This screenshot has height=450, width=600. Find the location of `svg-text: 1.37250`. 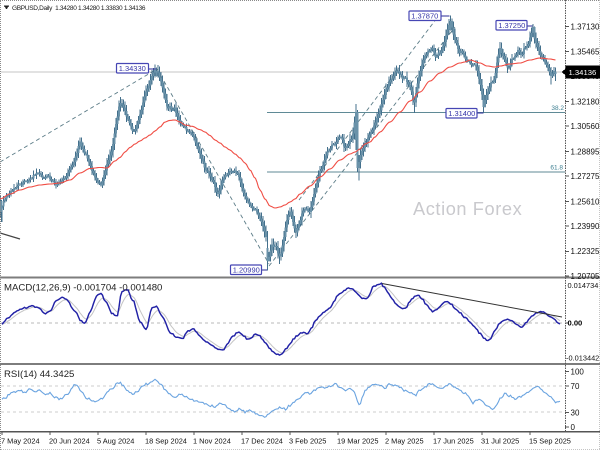

svg-text: 1.37250 is located at coordinates (511, 25).